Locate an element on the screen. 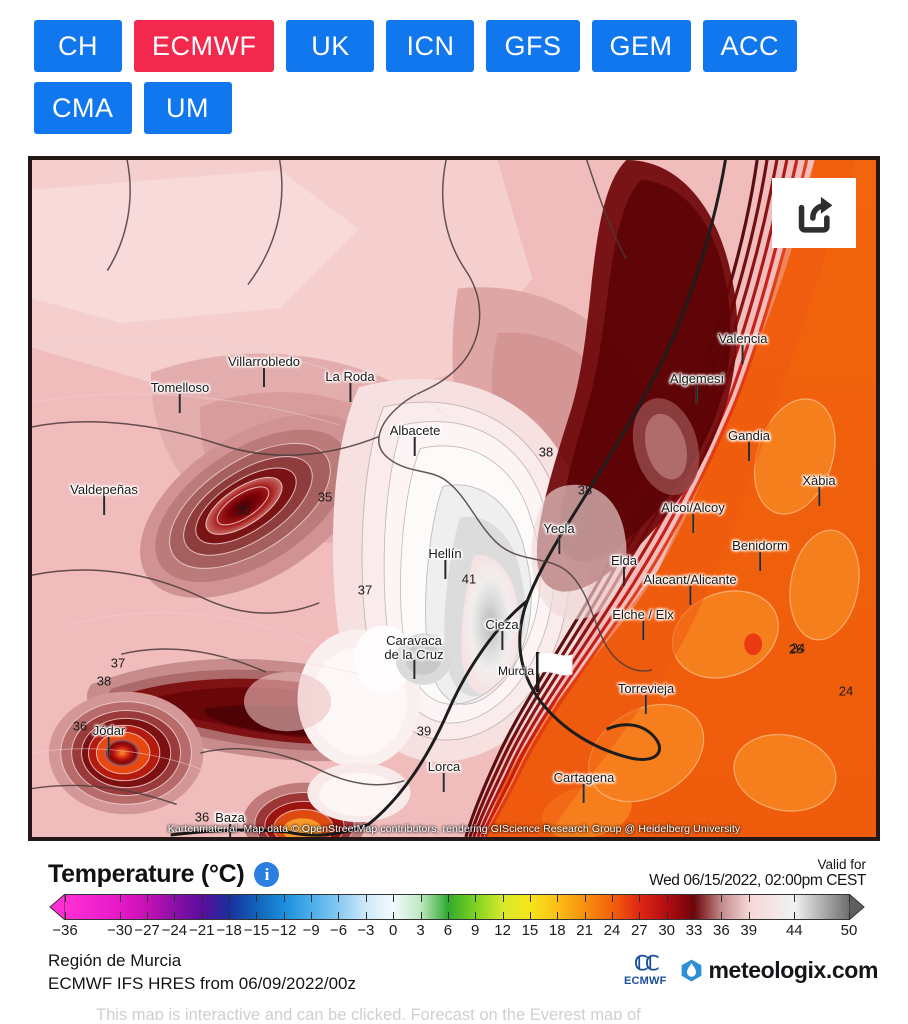 This screenshot has width=908, height=1024. scale-tick-label: −12 is located at coordinates (284, 930).